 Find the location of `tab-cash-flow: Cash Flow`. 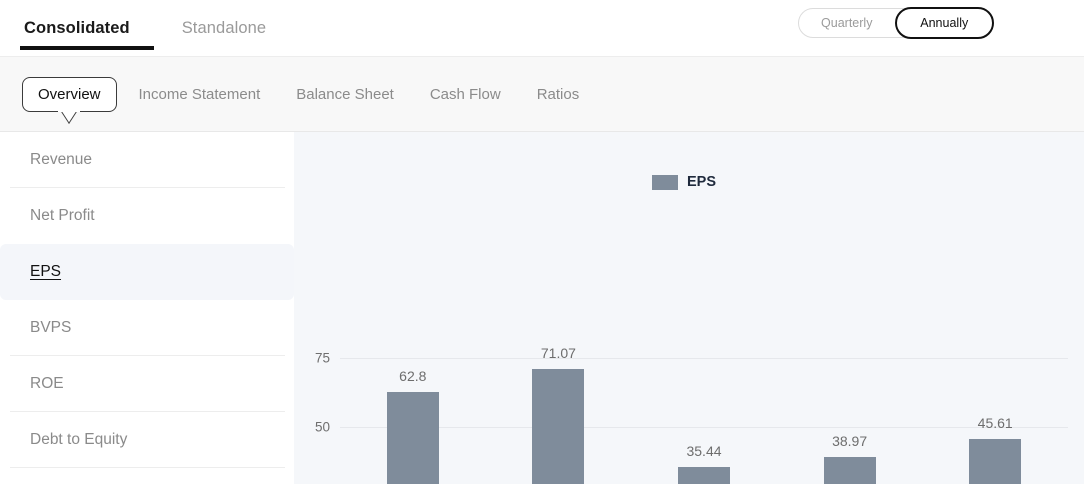

tab-cash-flow: Cash Flow is located at coordinates (465, 94).